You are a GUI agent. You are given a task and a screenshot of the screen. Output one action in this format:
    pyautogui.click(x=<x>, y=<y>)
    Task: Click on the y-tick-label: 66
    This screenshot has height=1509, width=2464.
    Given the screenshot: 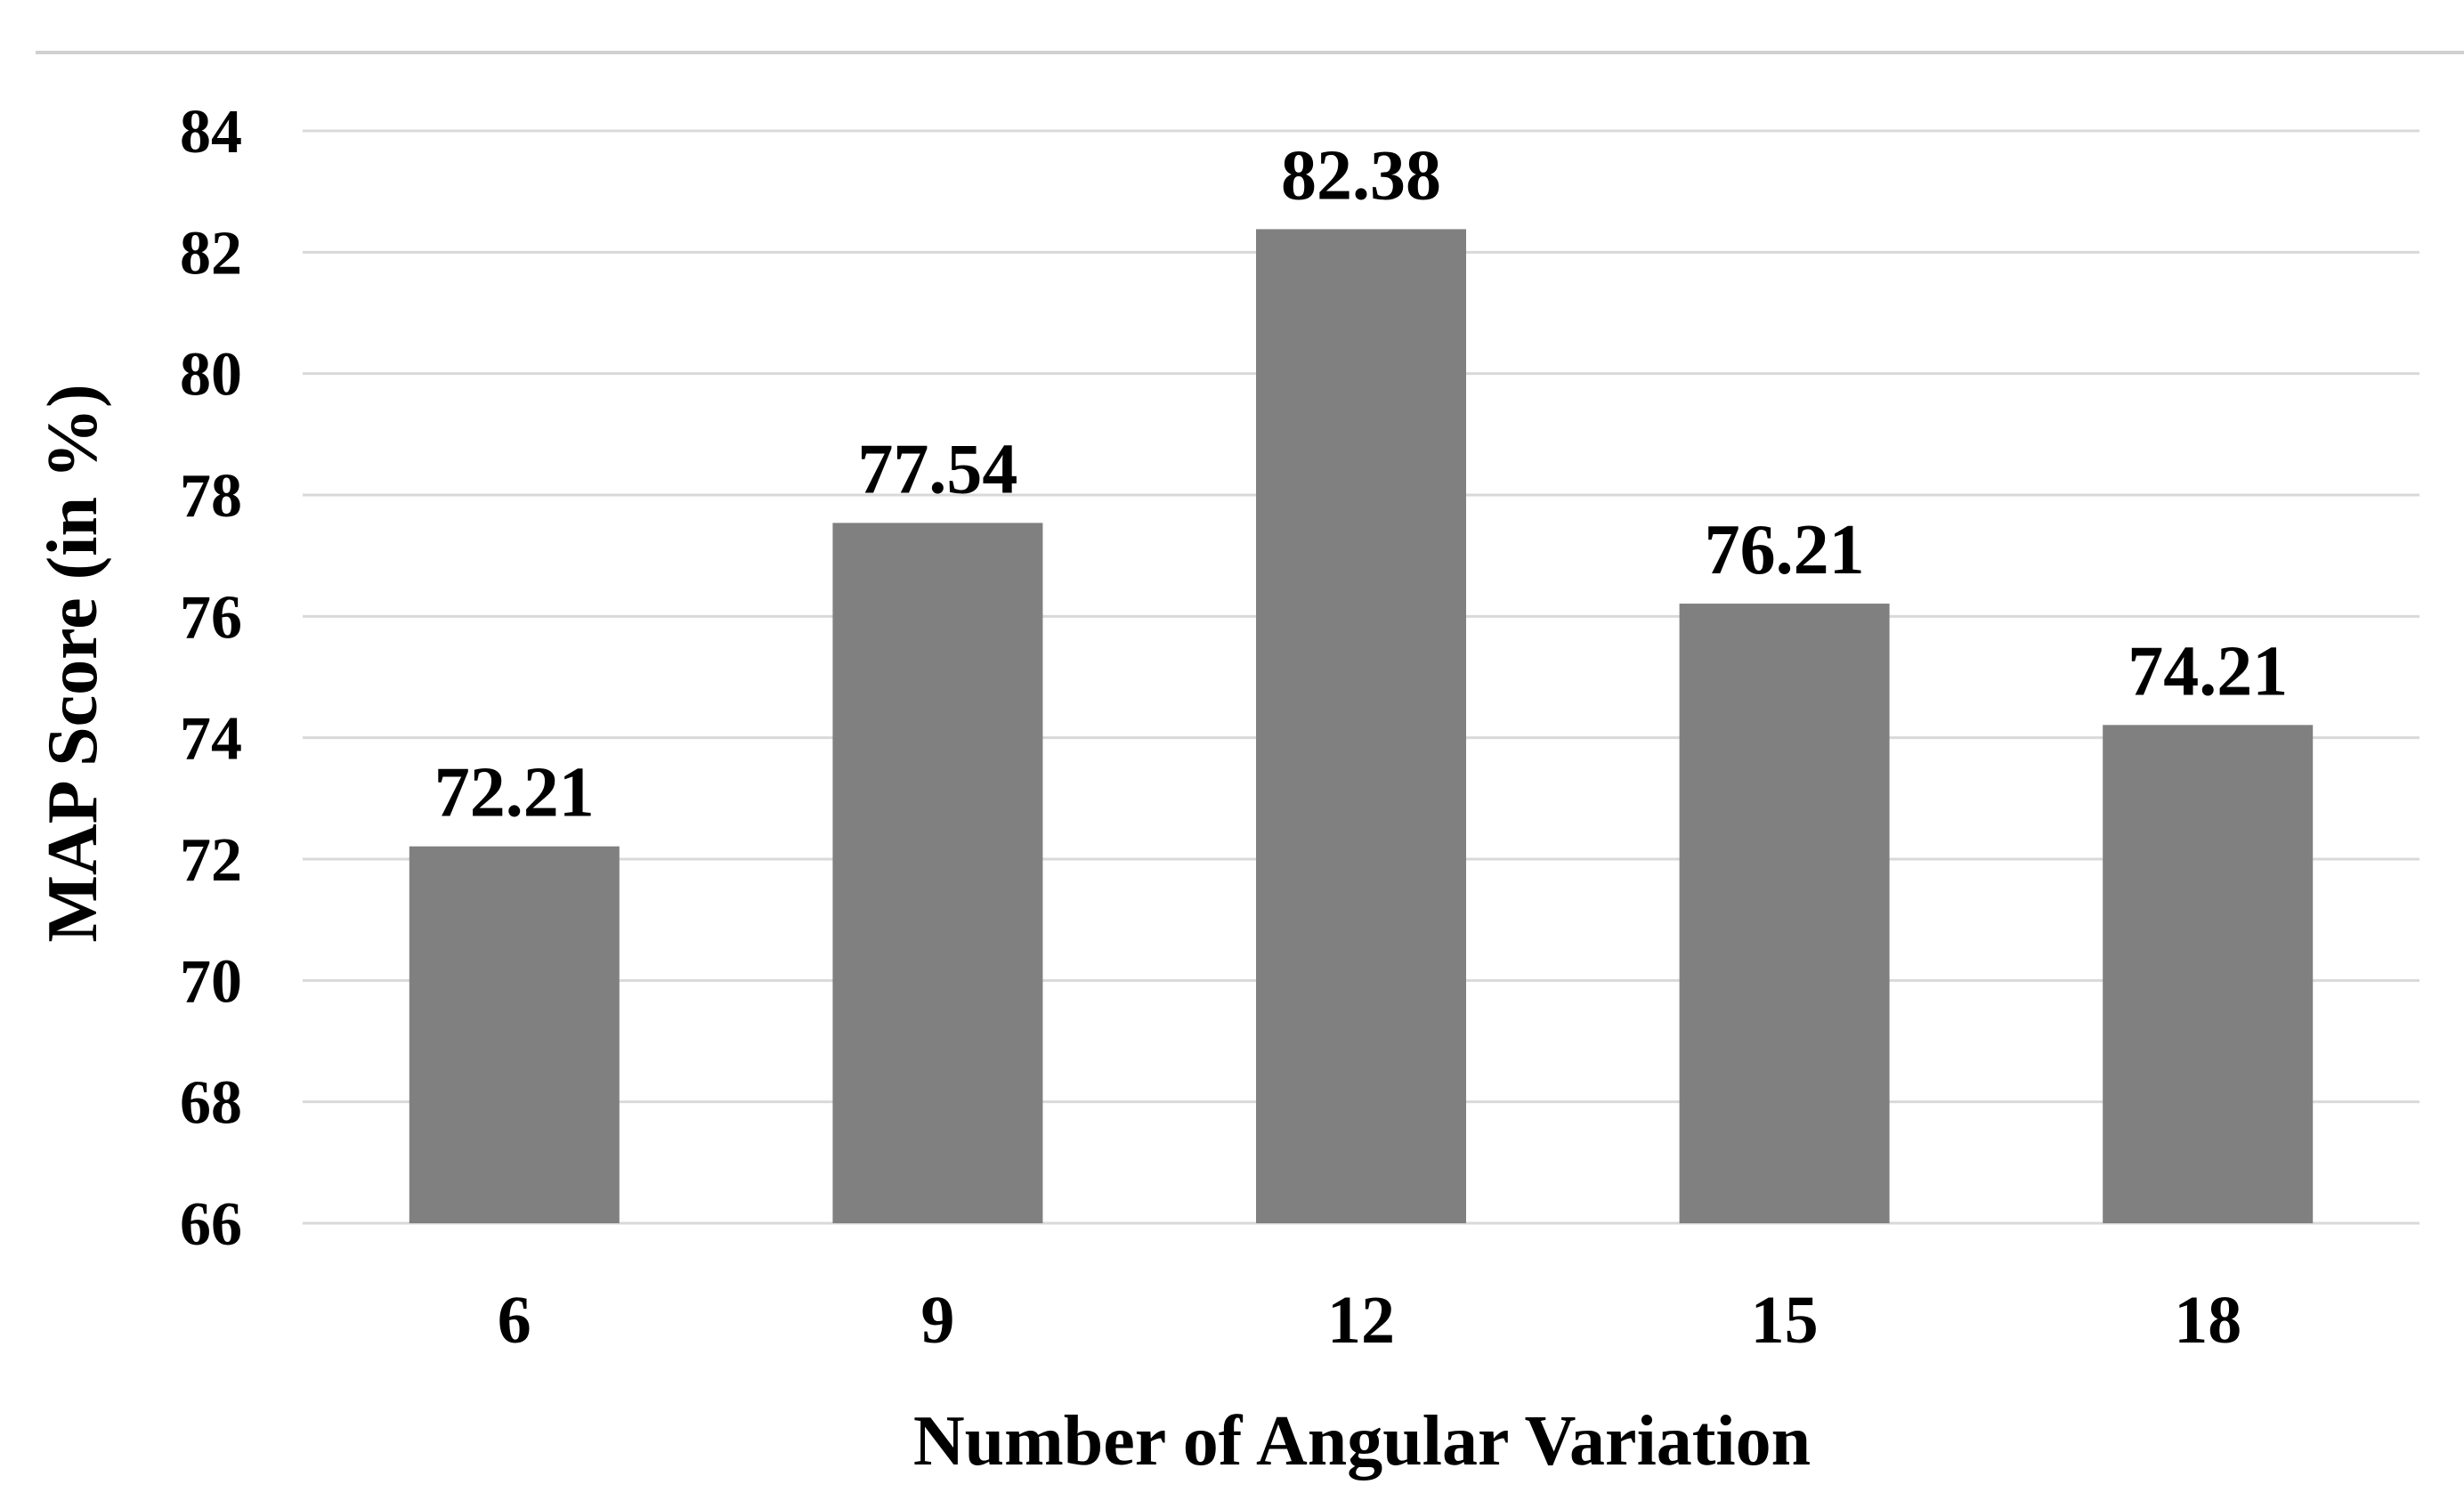 What is the action you would take?
    pyautogui.click(x=211, y=1224)
    